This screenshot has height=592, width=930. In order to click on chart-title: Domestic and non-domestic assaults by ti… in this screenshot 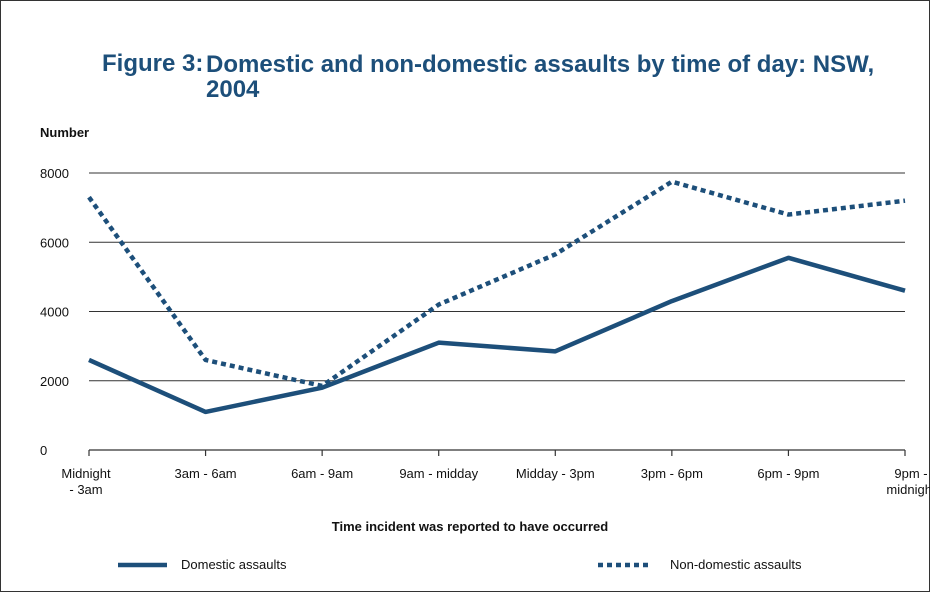, I will do `click(540, 77)`.